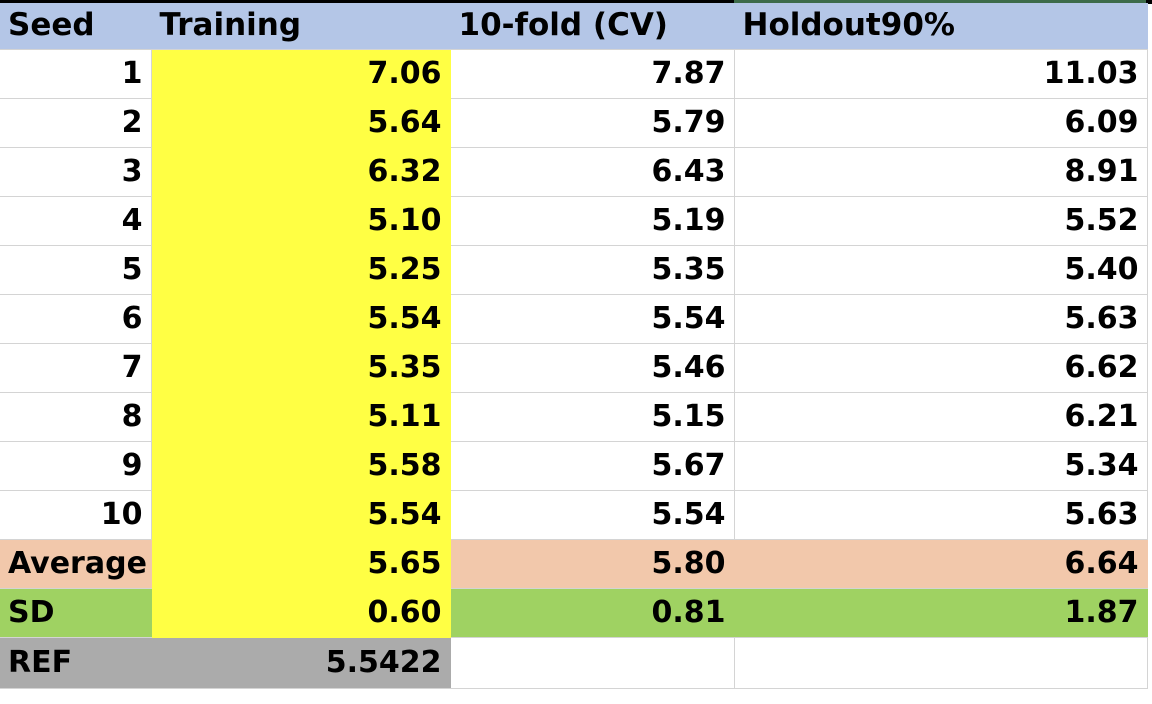 This screenshot has height=704, width=1152. What do you see at coordinates (941, 74) in the screenshot?
I see `holdout-cell: 11.03` at bounding box center [941, 74].